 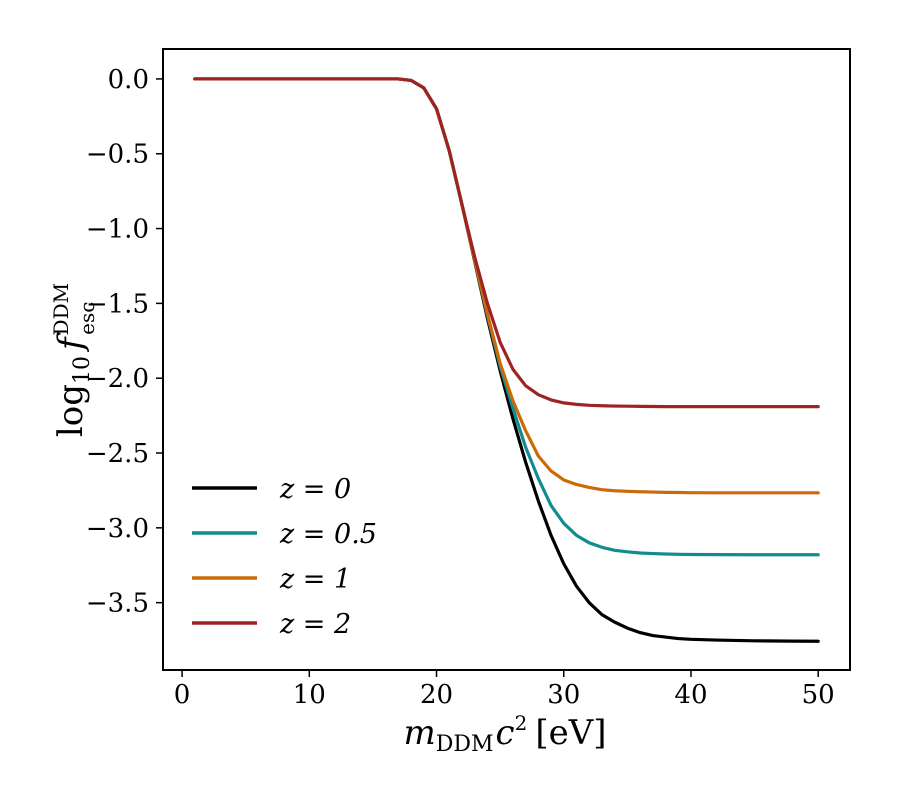 What do you see at coordinates (284, 557) in the screenshot?
I see `legend: z = 0 z = 0.5 z = 1 z = 2` at bounding box center [284, 557].